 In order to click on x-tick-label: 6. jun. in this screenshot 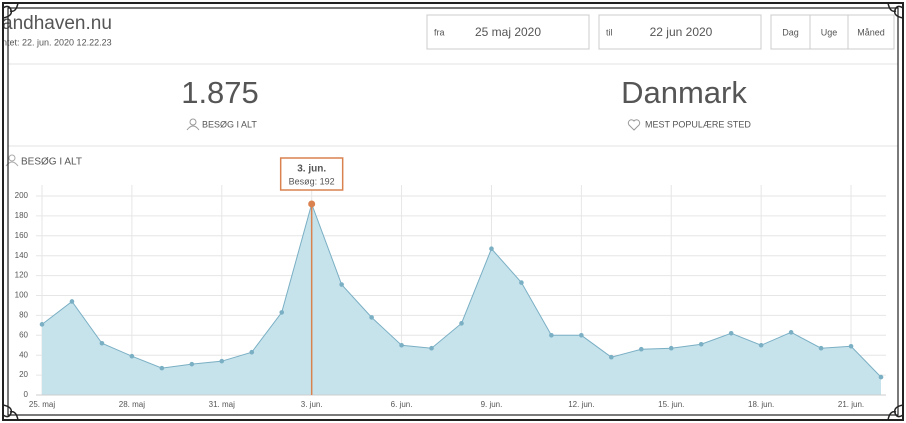, I will do `click(402, 404)`.